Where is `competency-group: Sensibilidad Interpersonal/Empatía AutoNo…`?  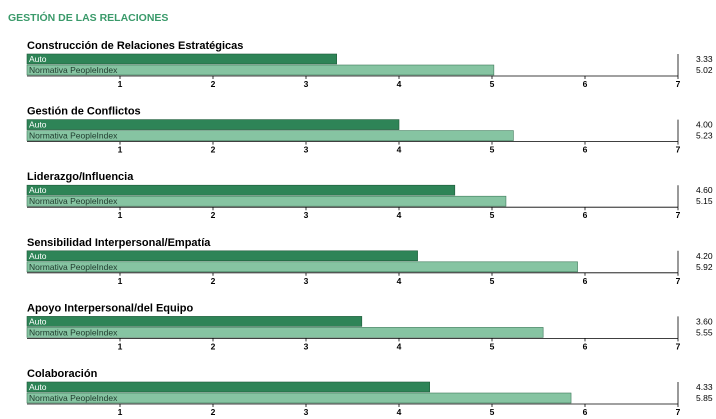 competency-group: Sensibilidad Interpersonal/Empatía AutoNo… is located at coordinates (369, 261).